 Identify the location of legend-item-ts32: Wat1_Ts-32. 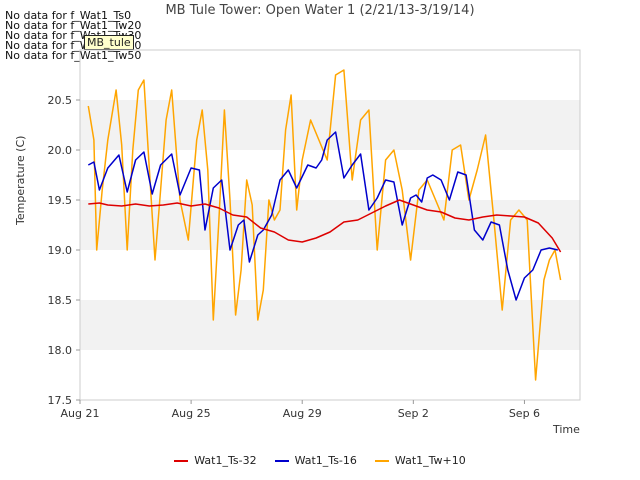
(215, 460).